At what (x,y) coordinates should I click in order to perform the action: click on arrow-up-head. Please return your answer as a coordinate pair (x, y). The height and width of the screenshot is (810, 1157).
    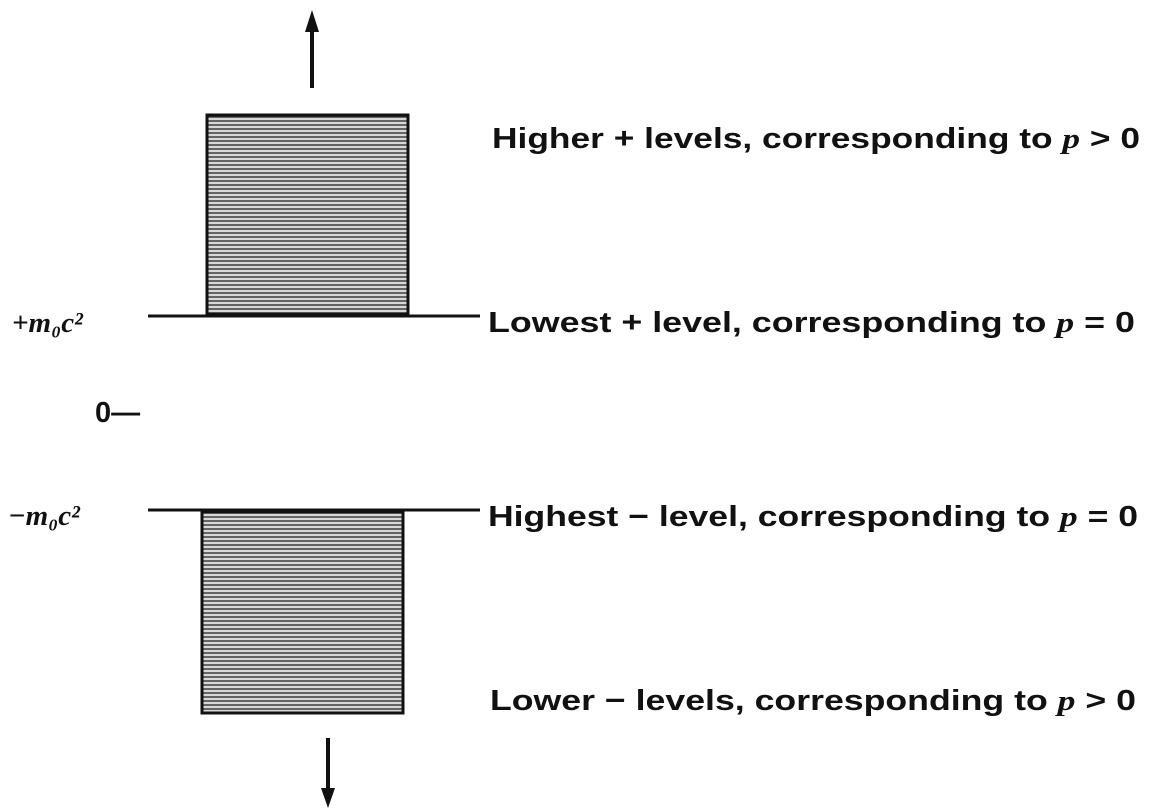
    Looking at the image, I should click on (312, 21).